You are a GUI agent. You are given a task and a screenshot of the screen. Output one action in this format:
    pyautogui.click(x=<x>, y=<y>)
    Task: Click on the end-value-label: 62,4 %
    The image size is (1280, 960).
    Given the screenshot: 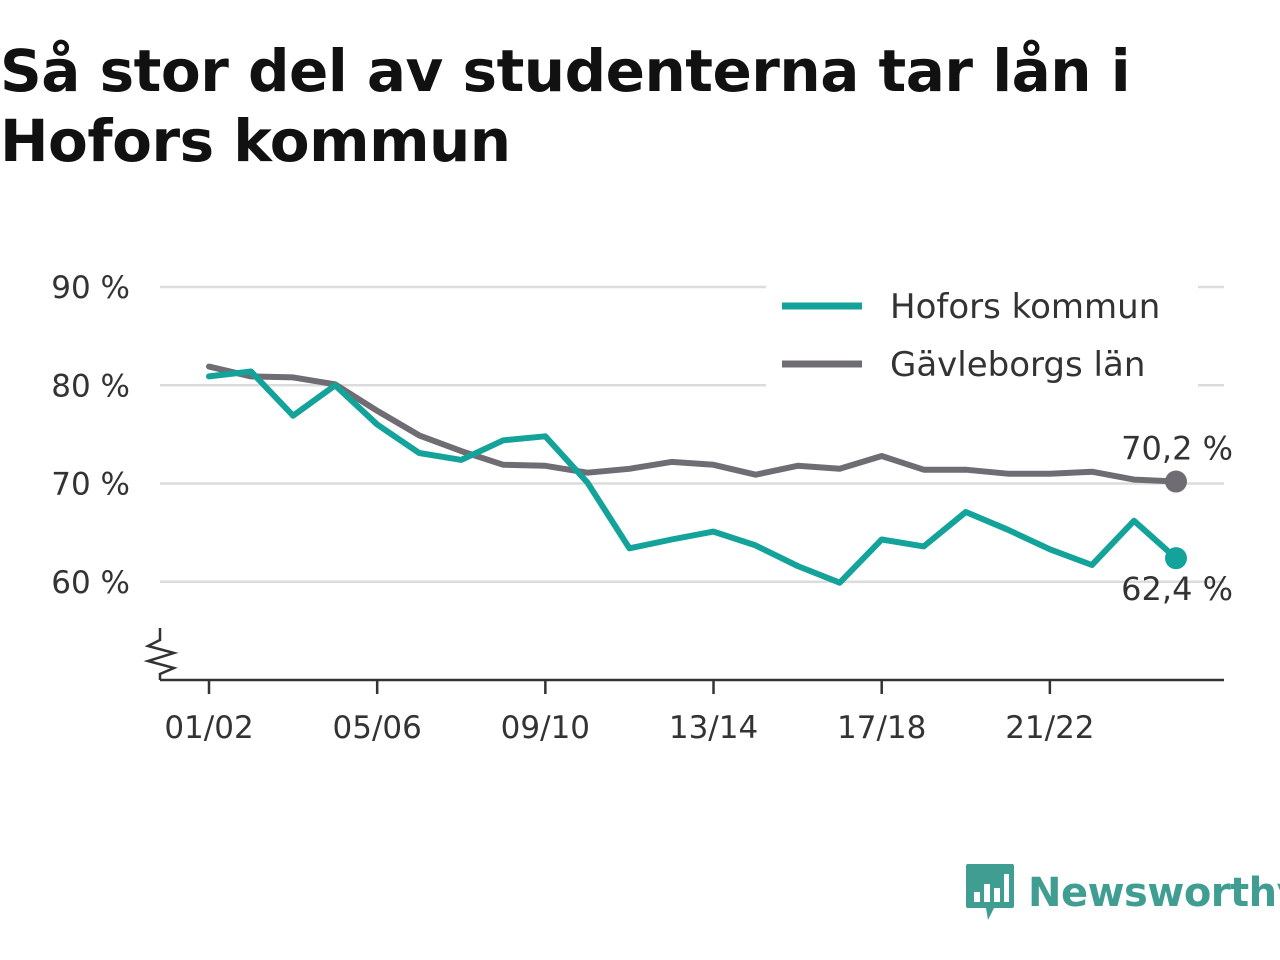 What is the action you would take?
    pyautogui.click(x=1177, y=589)
    